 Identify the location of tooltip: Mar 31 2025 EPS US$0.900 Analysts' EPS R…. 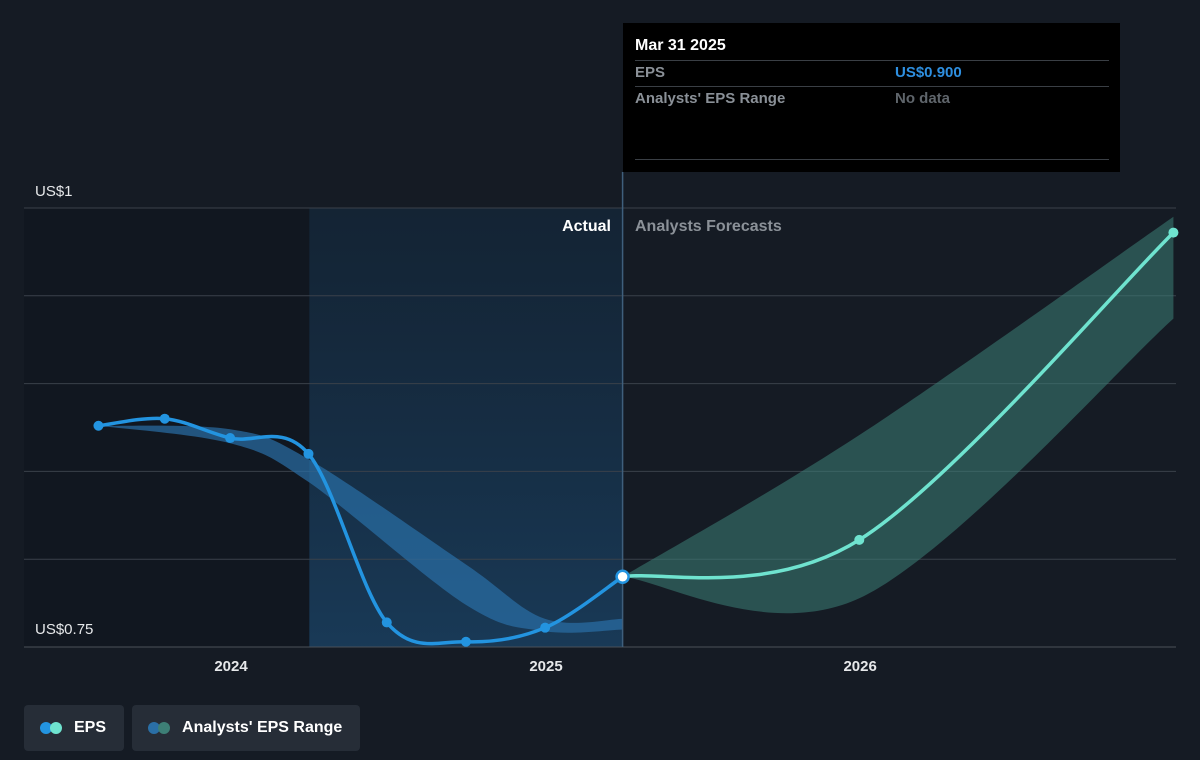
(871, 97).